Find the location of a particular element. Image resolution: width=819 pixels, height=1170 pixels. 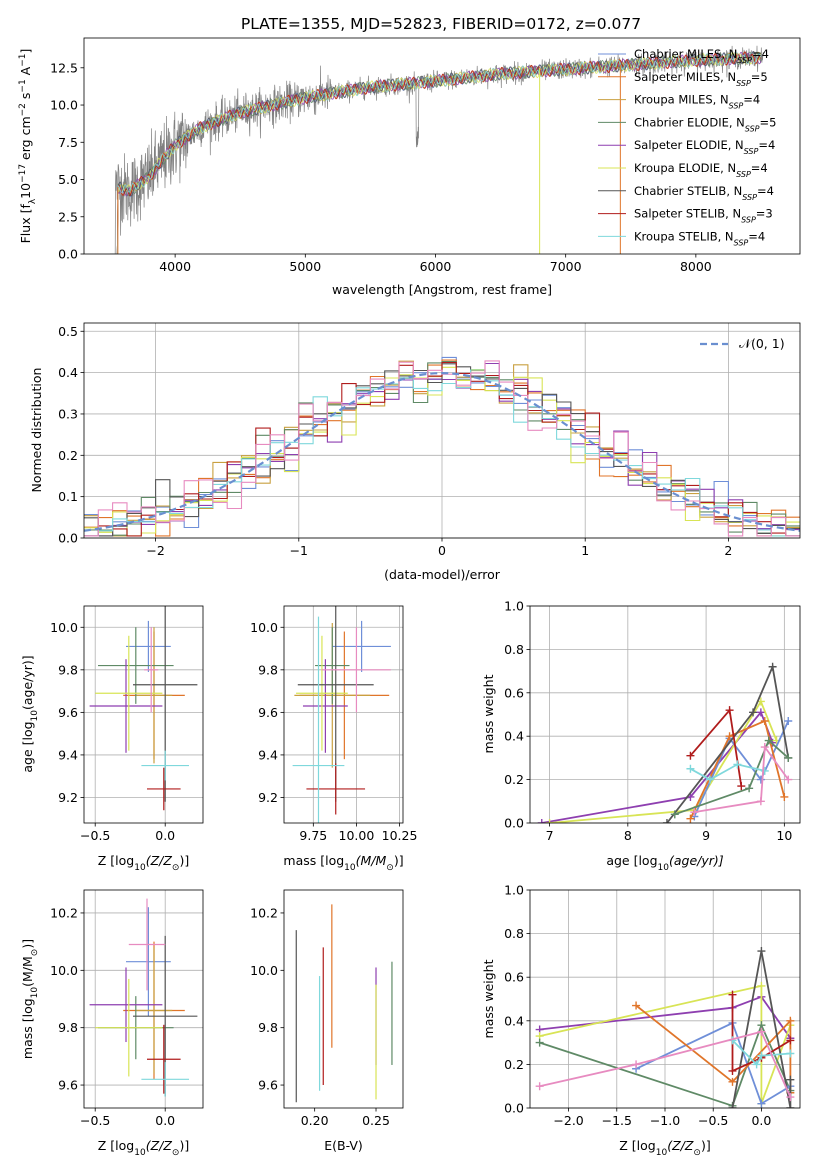

axes-frame is located at coordinates (665, 714).